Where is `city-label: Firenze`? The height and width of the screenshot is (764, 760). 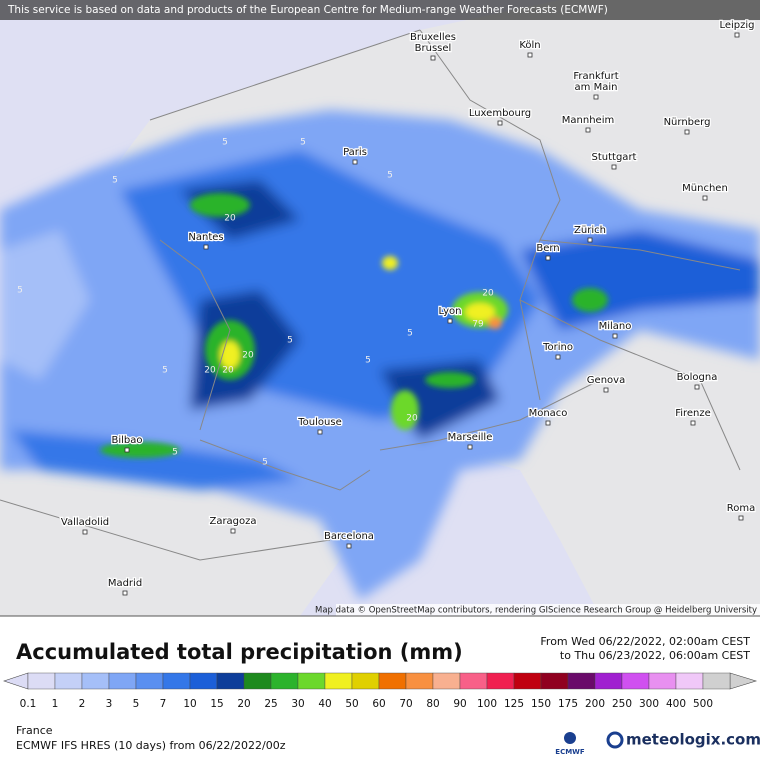 city-label: Firenze is located at coordinates (693, 413).